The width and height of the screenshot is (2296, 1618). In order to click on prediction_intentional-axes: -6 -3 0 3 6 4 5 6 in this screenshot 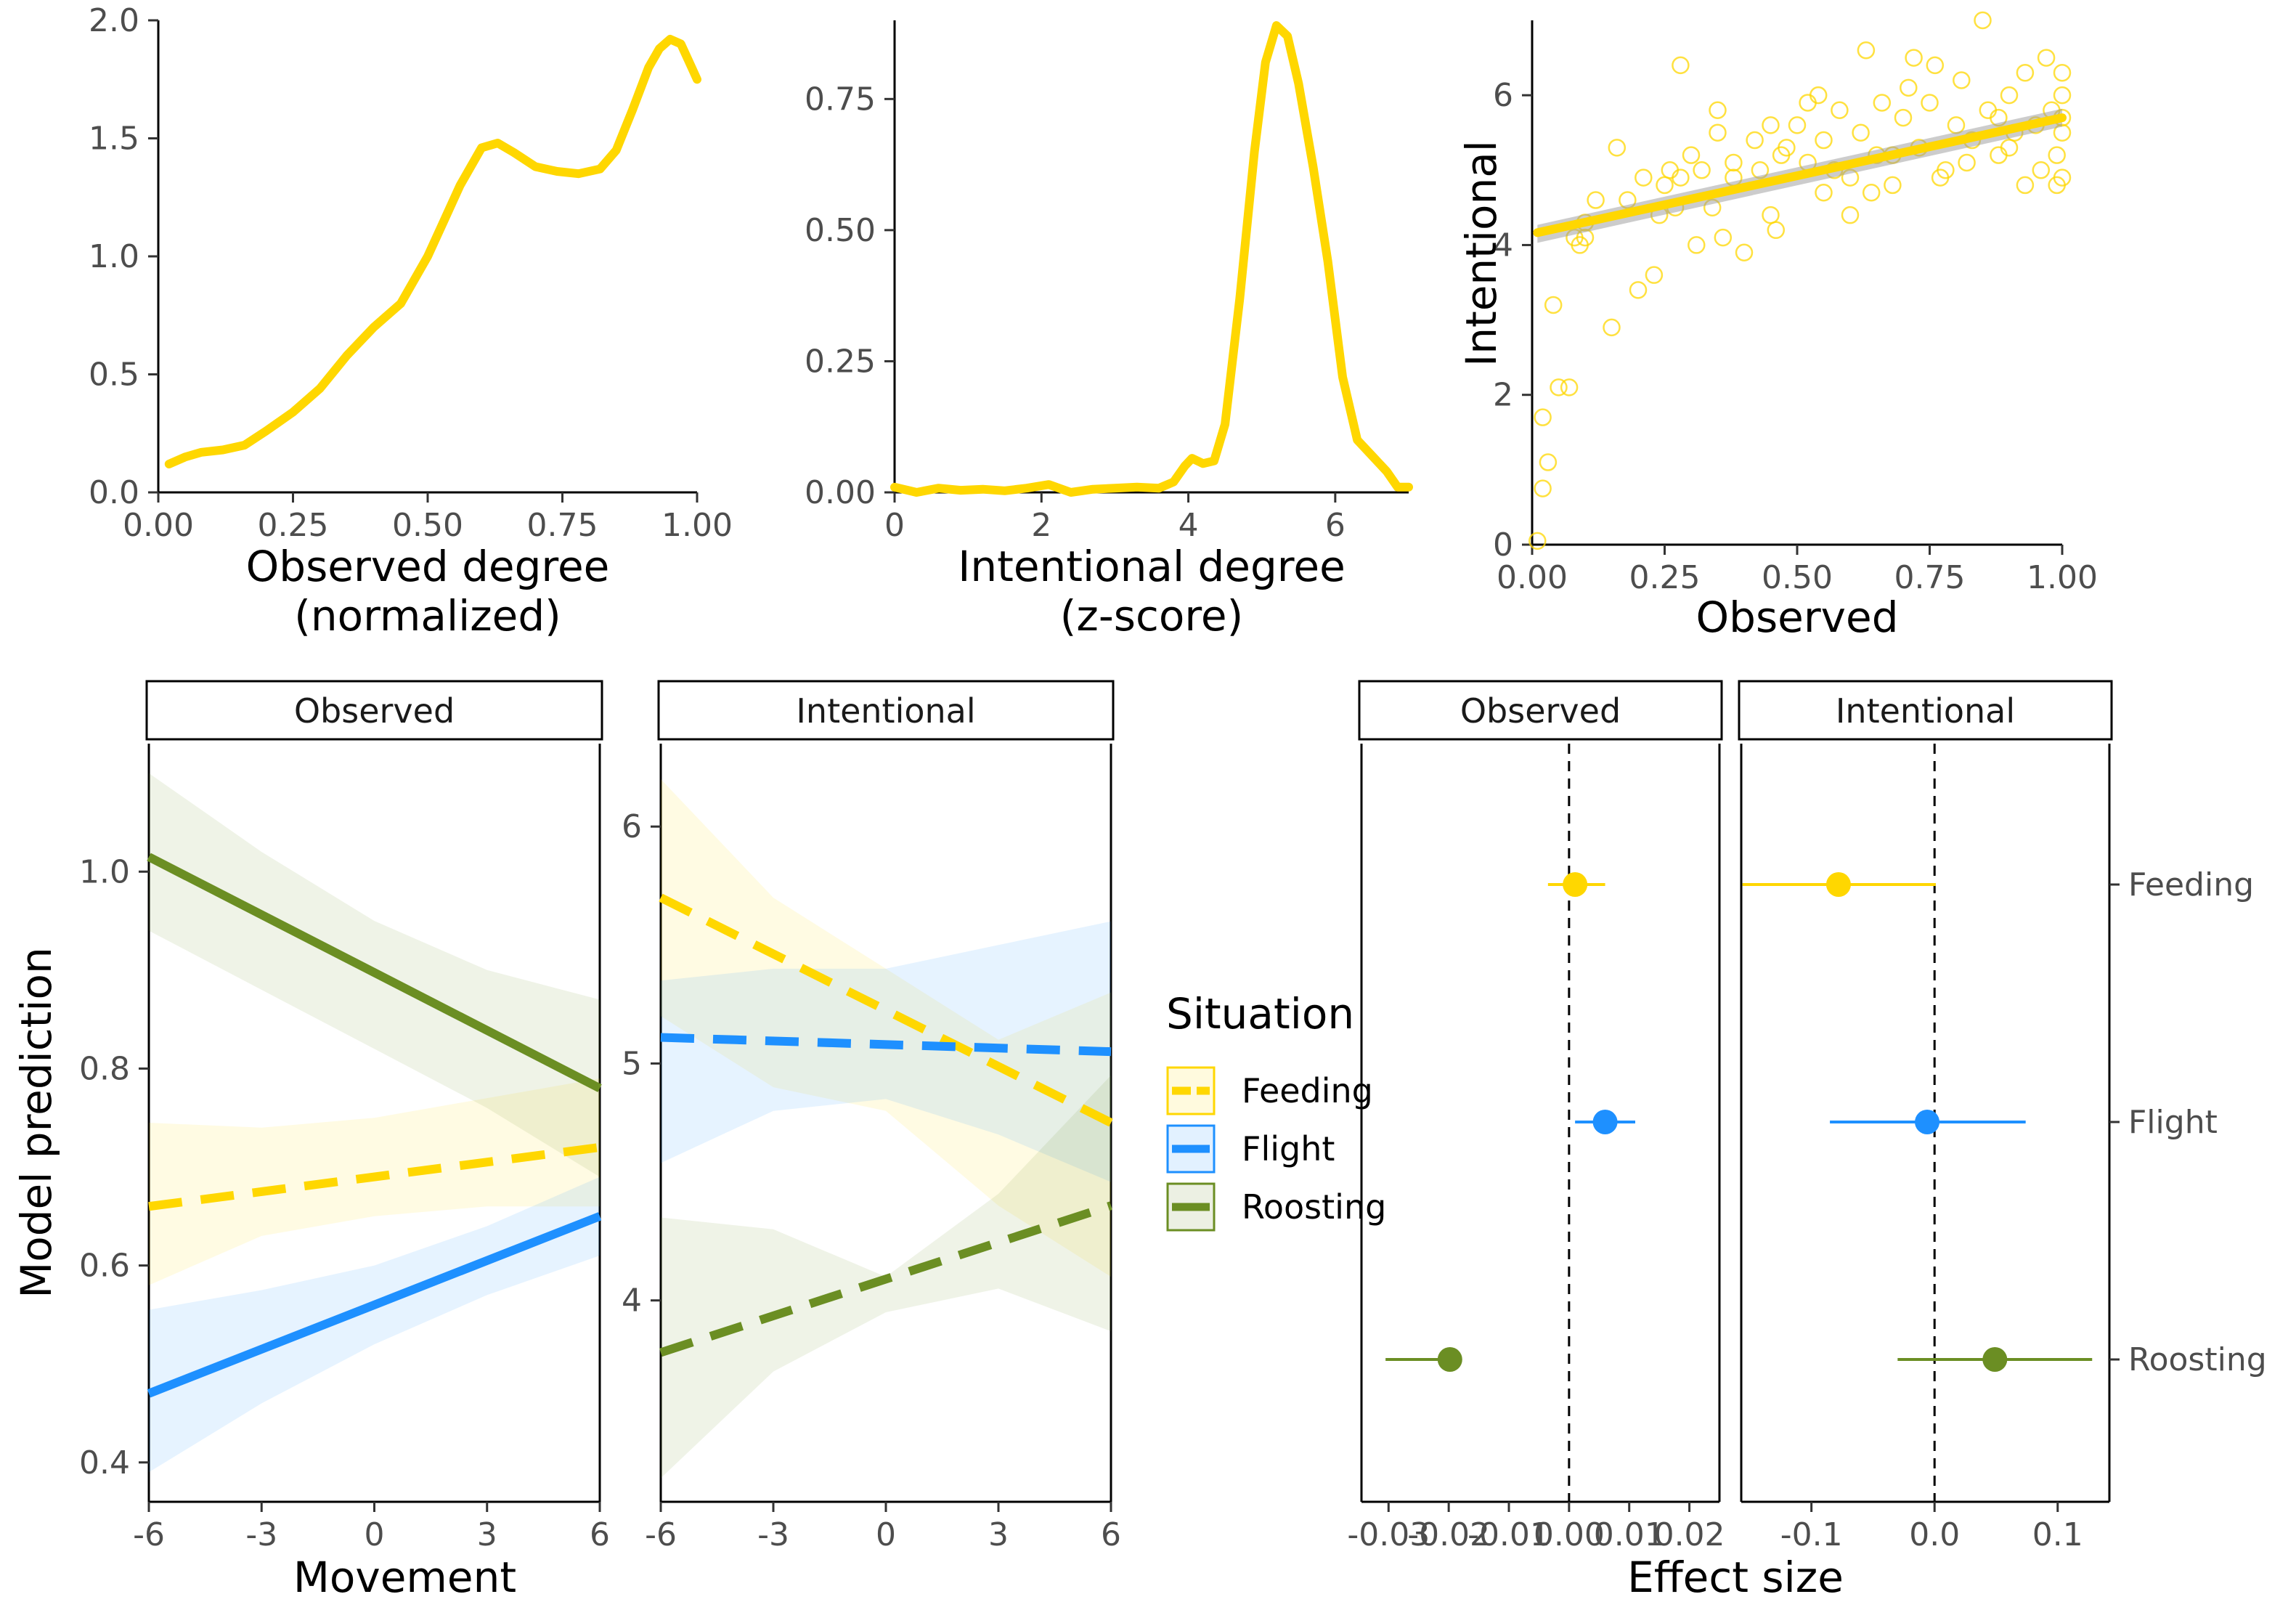, I will do `click(871, 1148)`.